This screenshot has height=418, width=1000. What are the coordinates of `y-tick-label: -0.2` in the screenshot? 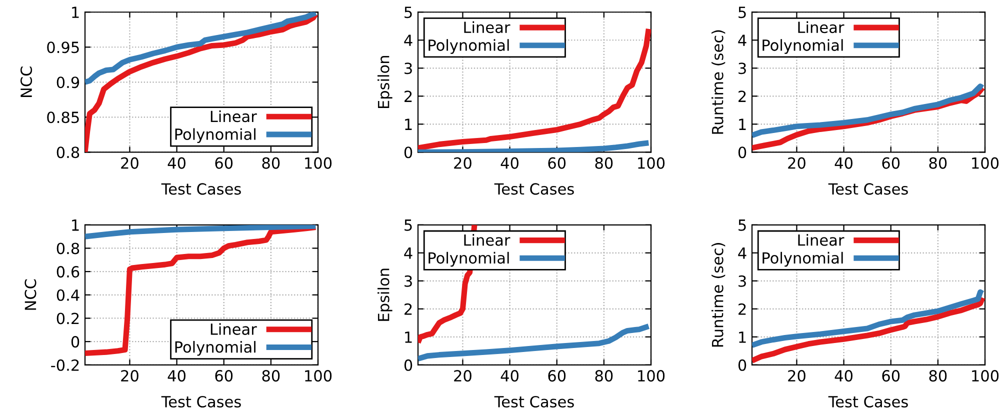 It's located at (65, 365).